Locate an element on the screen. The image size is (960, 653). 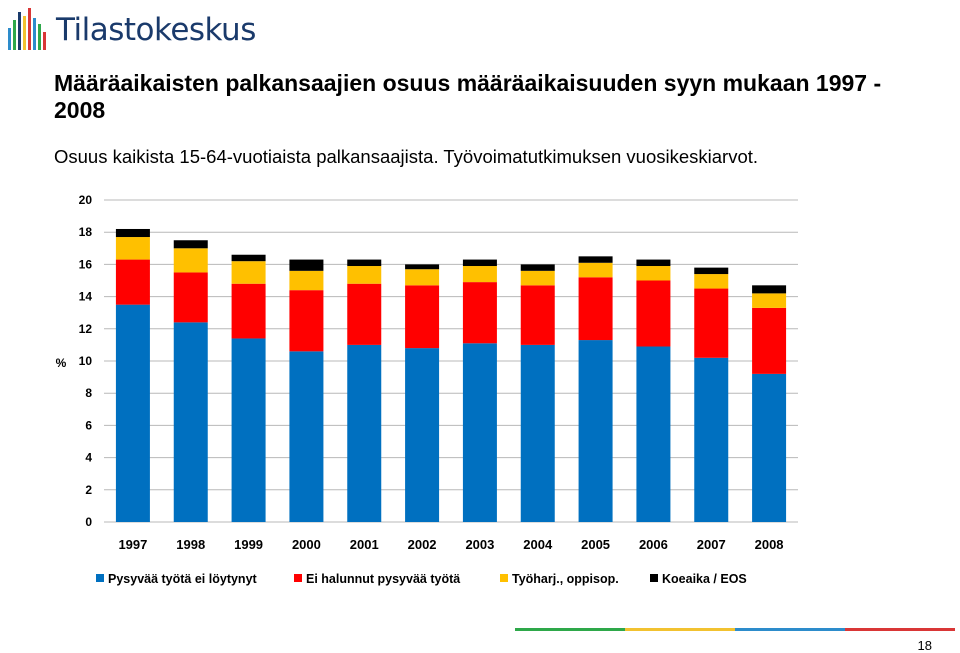
x-tick-label: 1999 is located at coordinates (248, 544).